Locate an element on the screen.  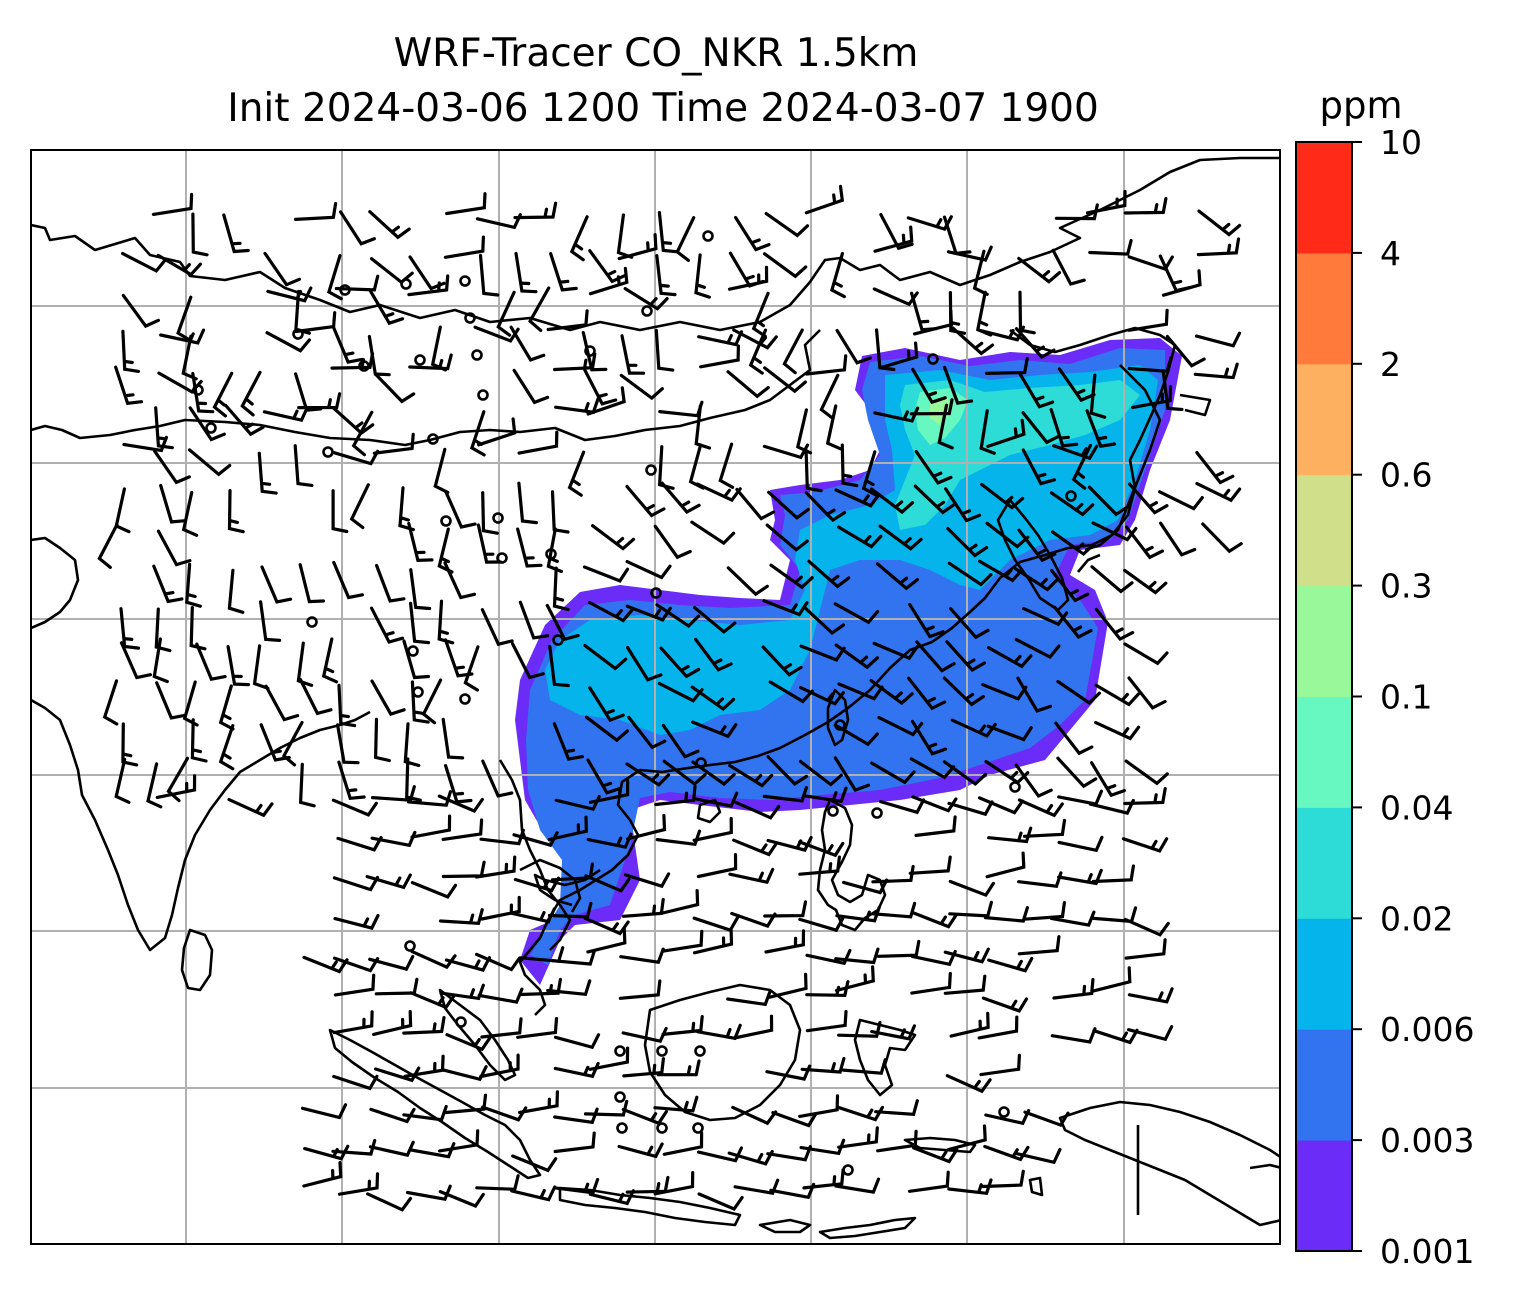
colorbar-tick-label: 0.02 is located at coordinates (1416, 918).